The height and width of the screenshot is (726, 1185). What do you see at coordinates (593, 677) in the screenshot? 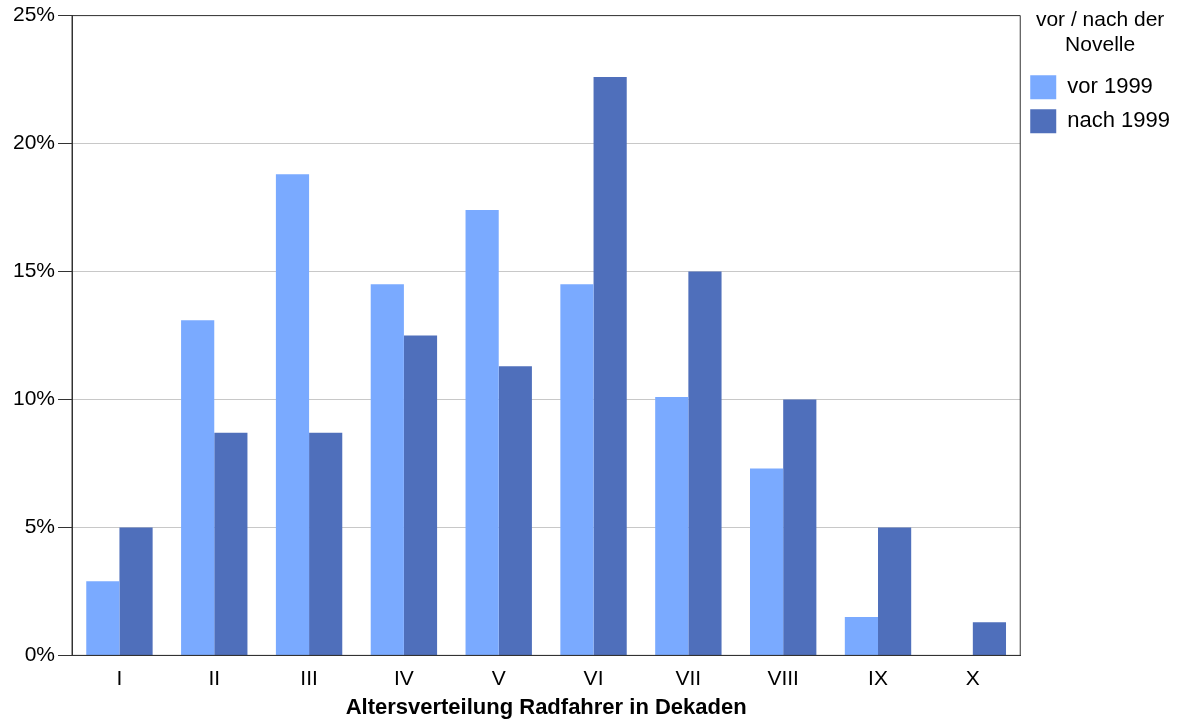
I see `x-tick-label: VI` at bounding box center [593, 677].